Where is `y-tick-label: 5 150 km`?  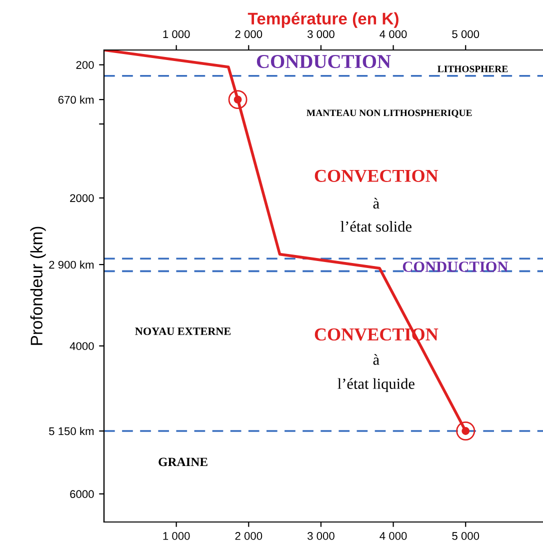
y-tick-label: 5 150 km is located at coordinates (71, 431).